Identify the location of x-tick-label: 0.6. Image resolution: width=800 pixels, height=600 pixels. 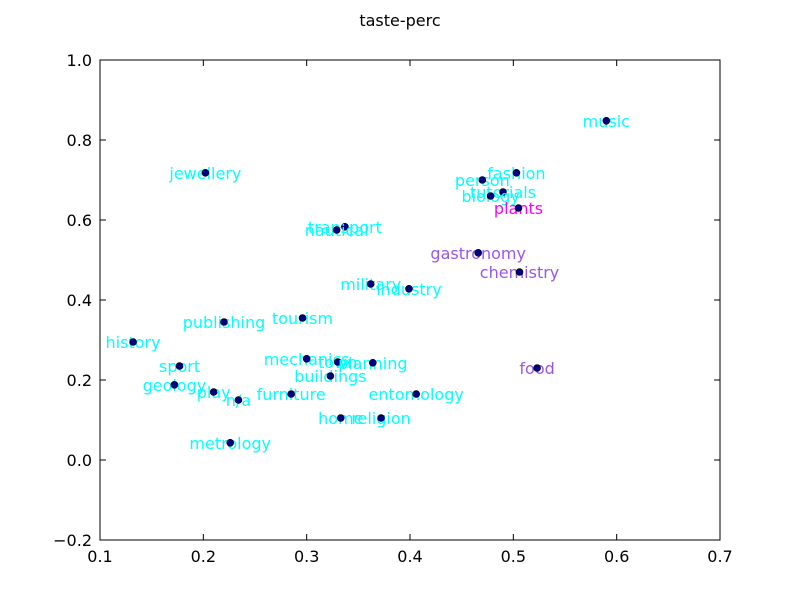
(616, 556).